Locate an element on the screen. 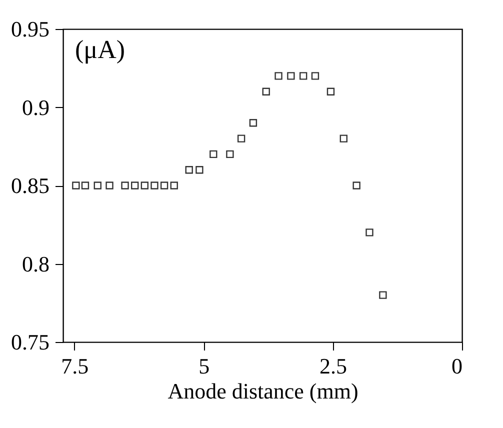 The height and width of the screenshot is (428, 503). y-tick-label: 0.85 is located at coordinates (30, 185).